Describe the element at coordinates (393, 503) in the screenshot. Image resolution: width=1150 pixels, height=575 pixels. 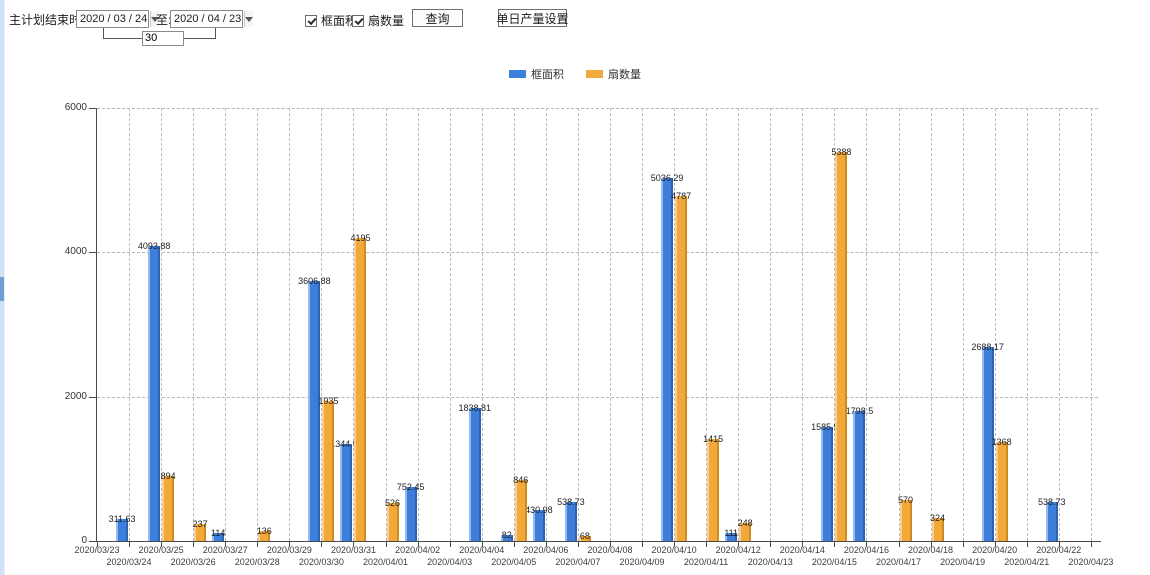
I see `bar-value-label: 526` at that location.